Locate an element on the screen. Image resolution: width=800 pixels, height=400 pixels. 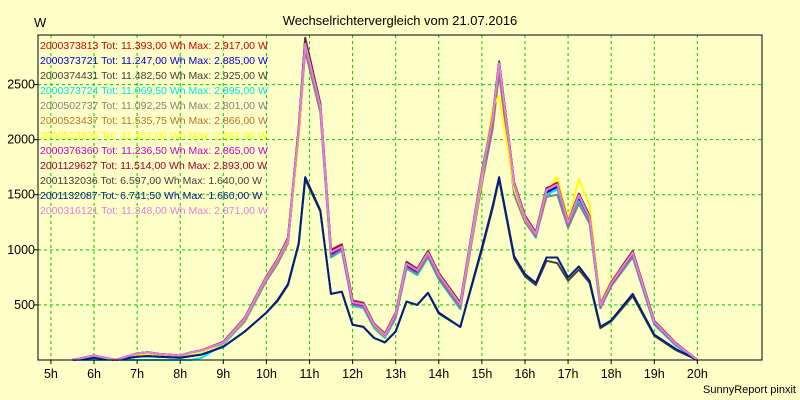
x-tick-label: 19h is located at coordinates (654, 374).